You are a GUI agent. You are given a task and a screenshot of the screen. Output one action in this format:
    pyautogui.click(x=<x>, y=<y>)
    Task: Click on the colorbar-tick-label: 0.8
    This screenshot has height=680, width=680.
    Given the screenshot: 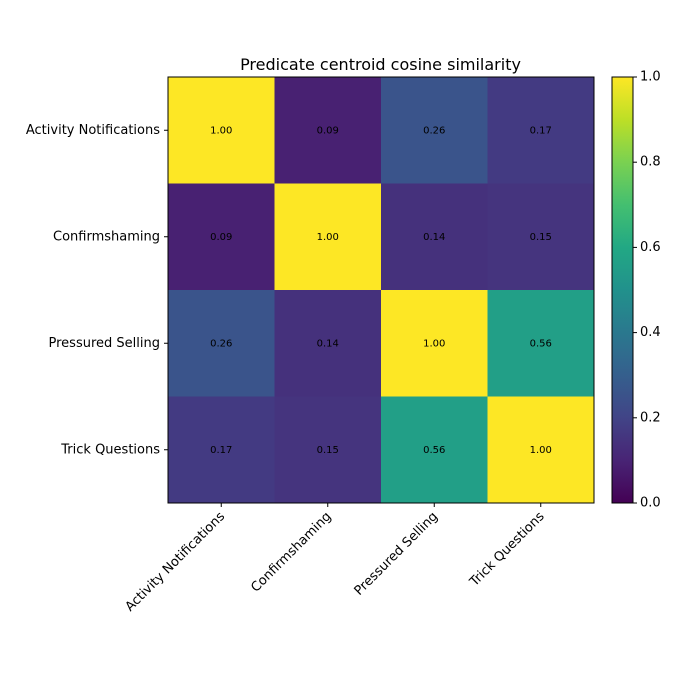 What is the action you would take?
    pyautogui.click(x=650, y=162)
    